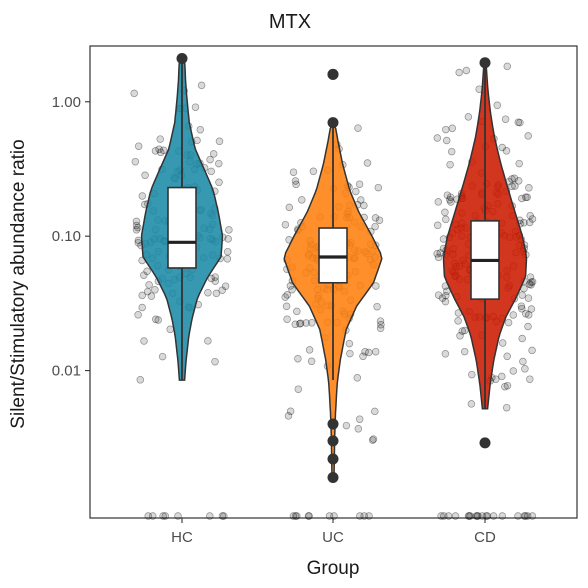 This screenshot has width=588, height=588. What do you see at coordinates (485, 537) in the screenshot?
I see `x-tick-label-cd: CD` at bounding box center [485, 537].